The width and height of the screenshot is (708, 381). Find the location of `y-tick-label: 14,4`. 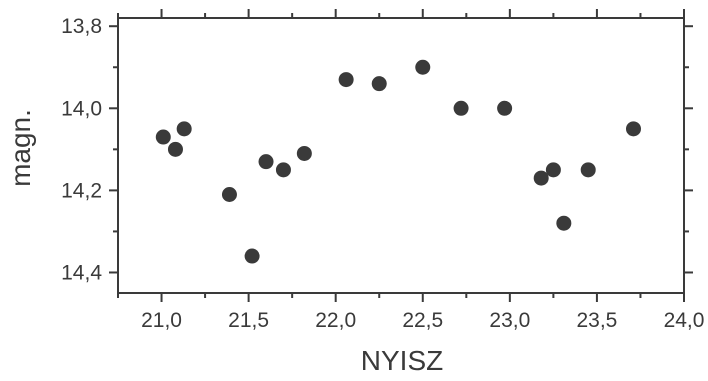

y-tick-label: 14,4 is located at coordinates (81, 272).